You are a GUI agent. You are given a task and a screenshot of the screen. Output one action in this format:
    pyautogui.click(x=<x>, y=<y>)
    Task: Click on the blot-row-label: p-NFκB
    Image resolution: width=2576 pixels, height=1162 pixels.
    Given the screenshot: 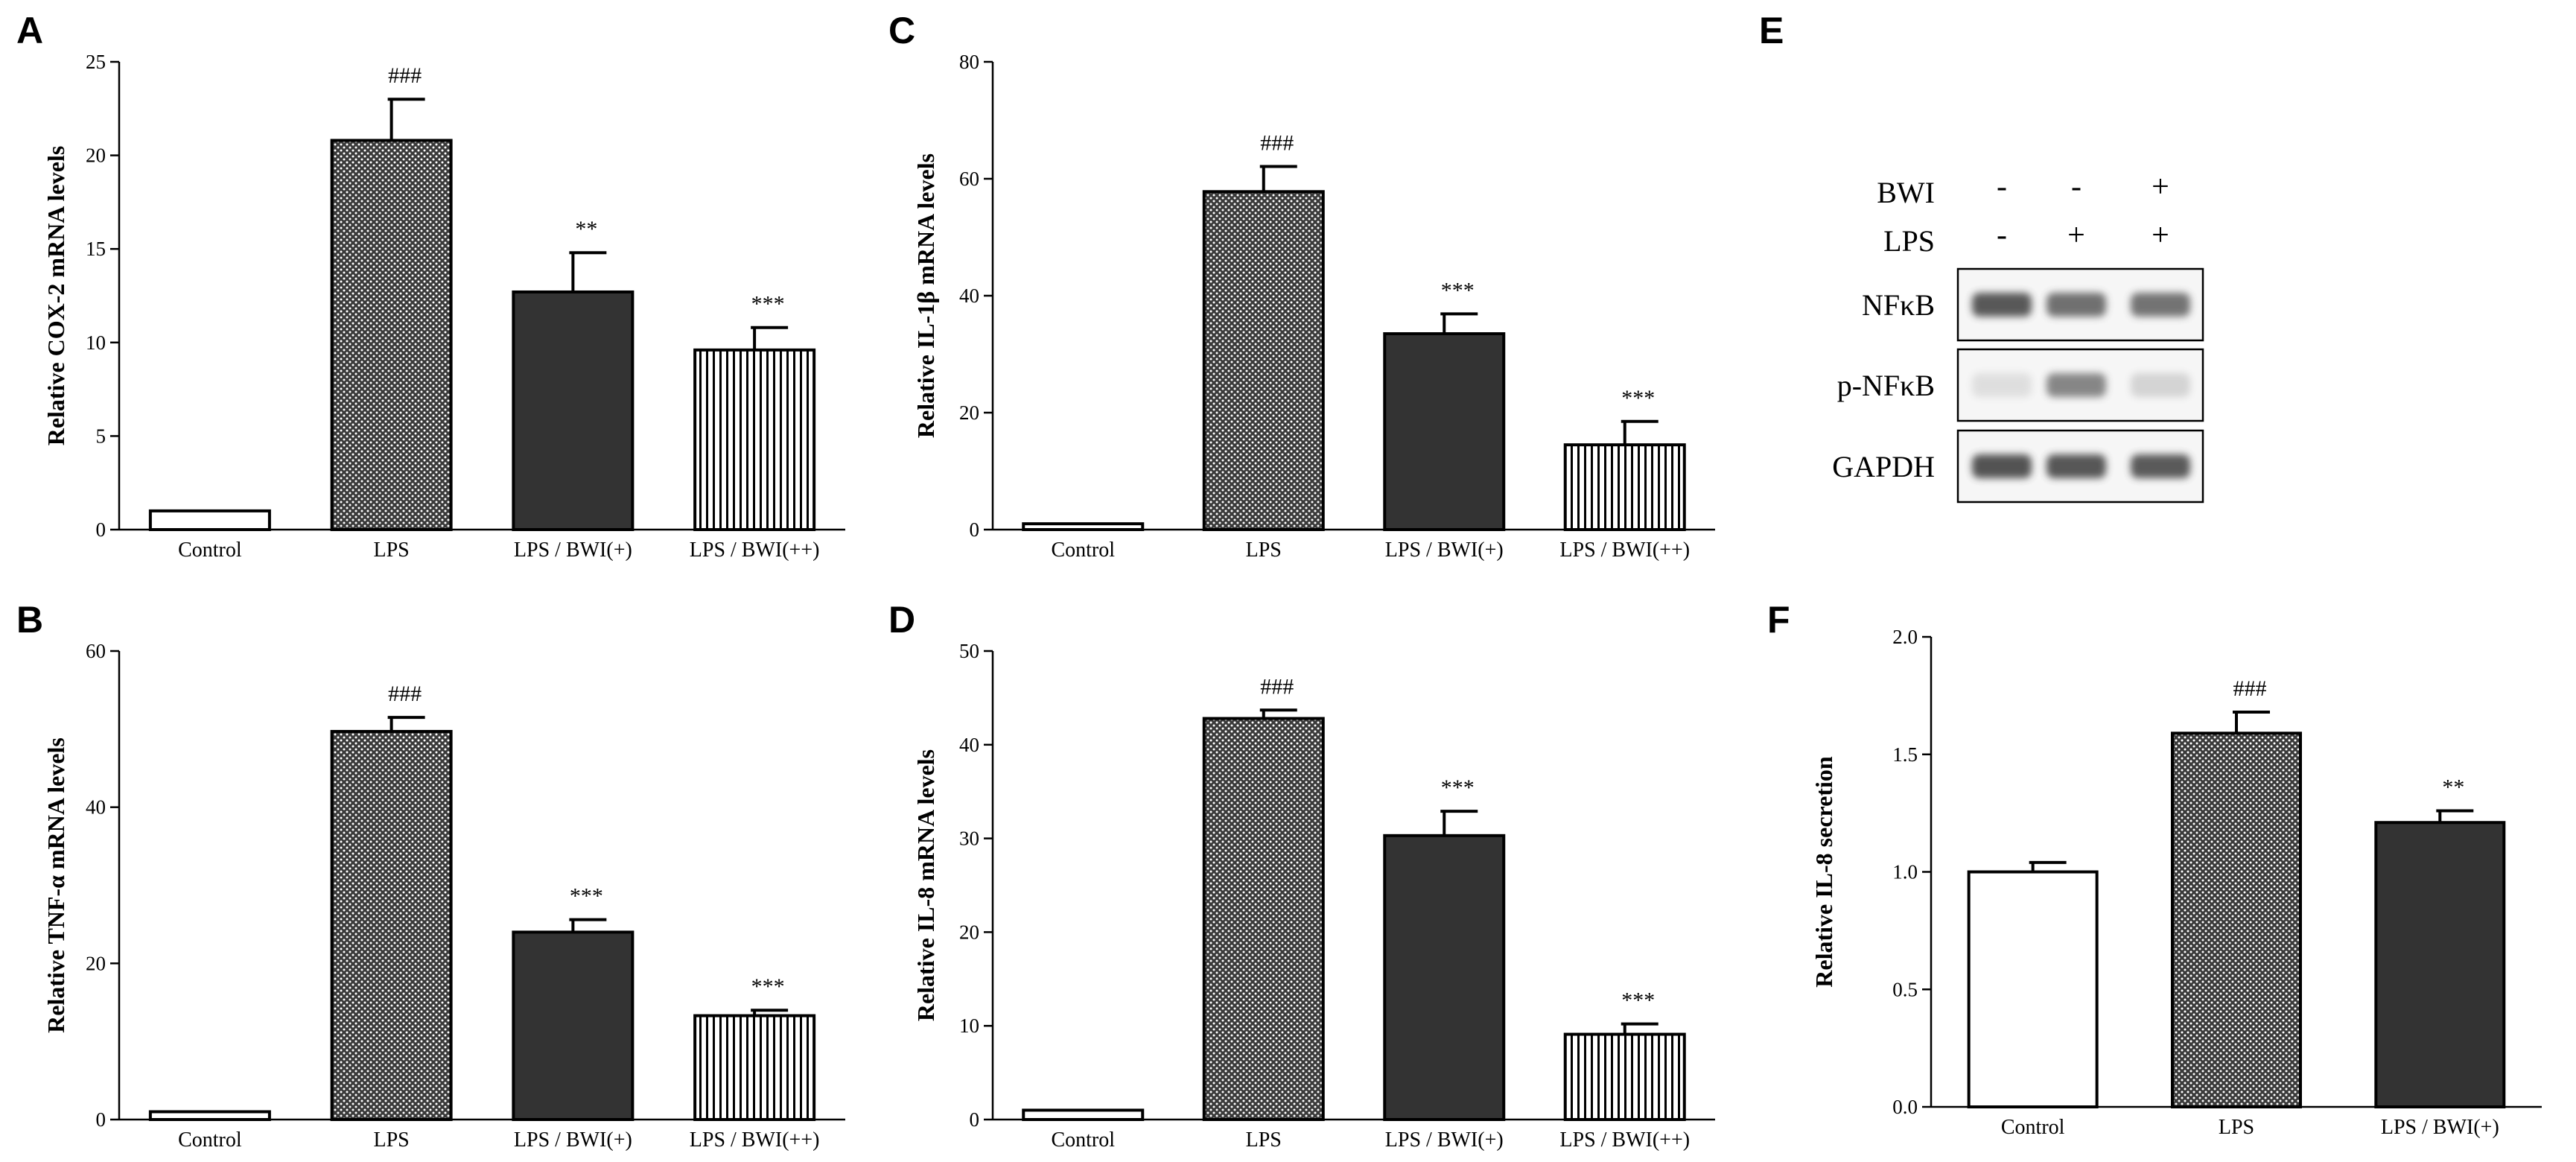 What is the action you would take?
    pyautogui.click(x=1886, y=386)
    